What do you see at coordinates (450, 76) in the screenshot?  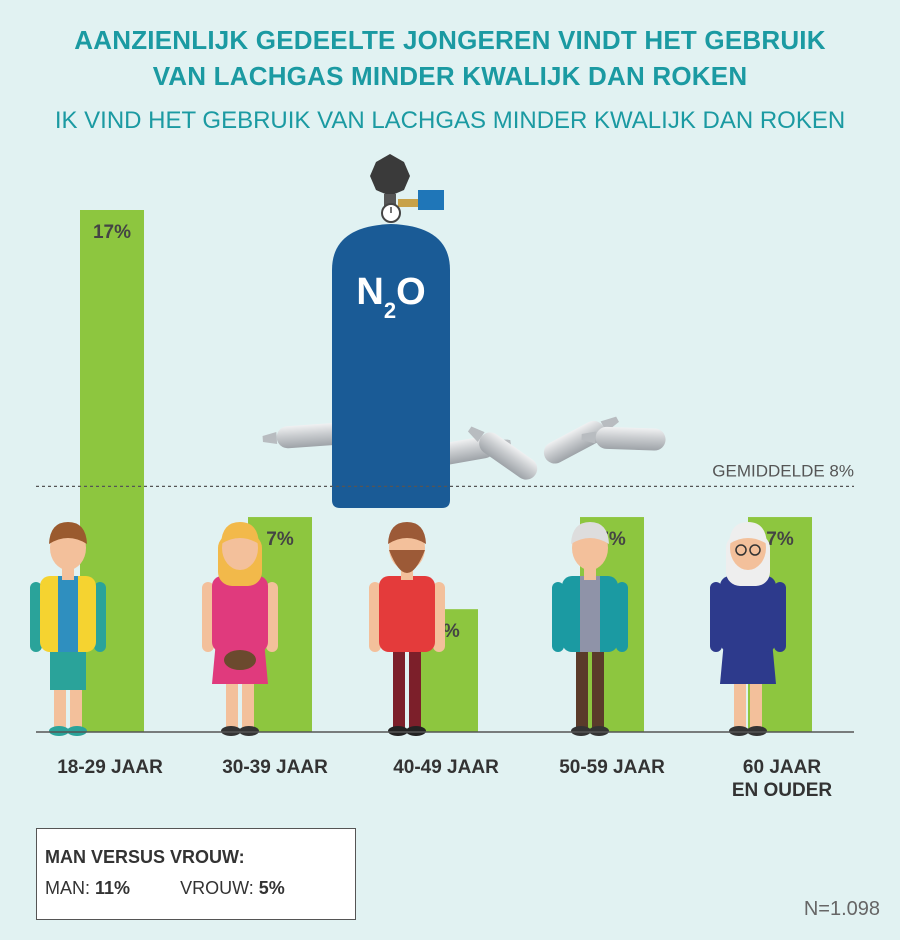 I see `title-line-2: VAN LACHGAS MINDER KWALIJK DAN ROKEN` at bounding box center [450, 76].